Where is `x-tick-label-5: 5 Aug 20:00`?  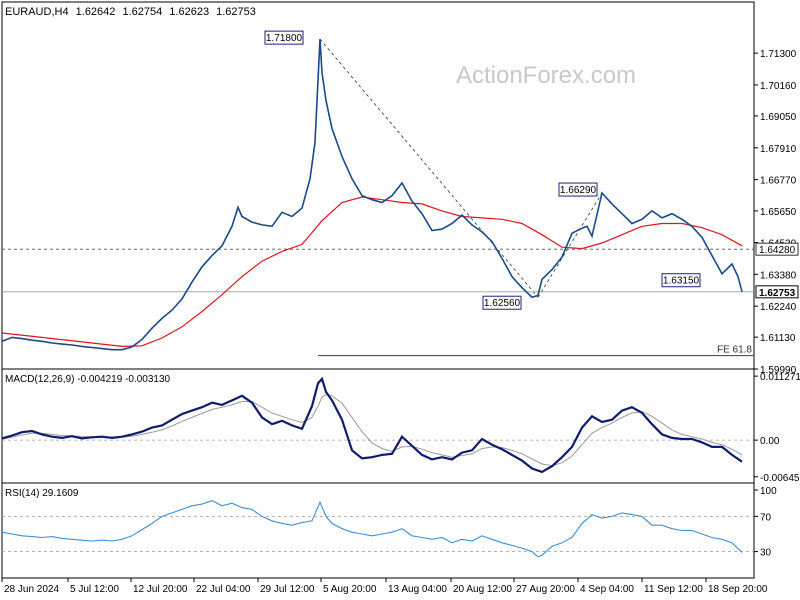
x-tick-label-5: 5 Aug 20:00 is located at coordinates (350, 589).